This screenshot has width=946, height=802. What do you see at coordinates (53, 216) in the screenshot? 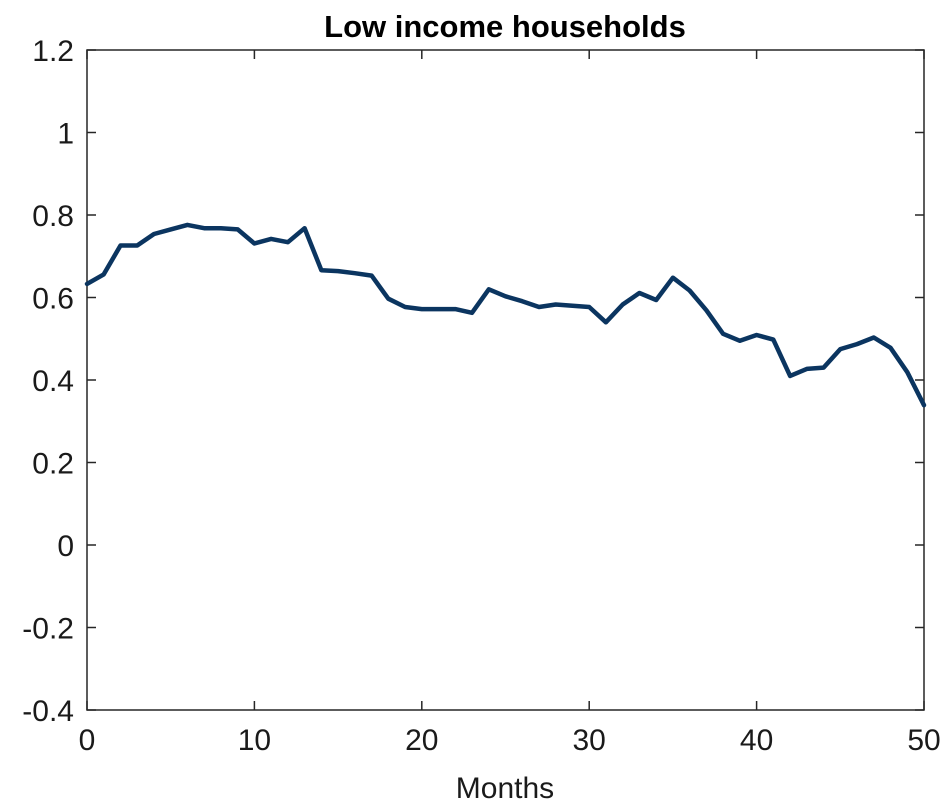
I see `y-tick-label: 0.8` at bounding box center [53, 216].